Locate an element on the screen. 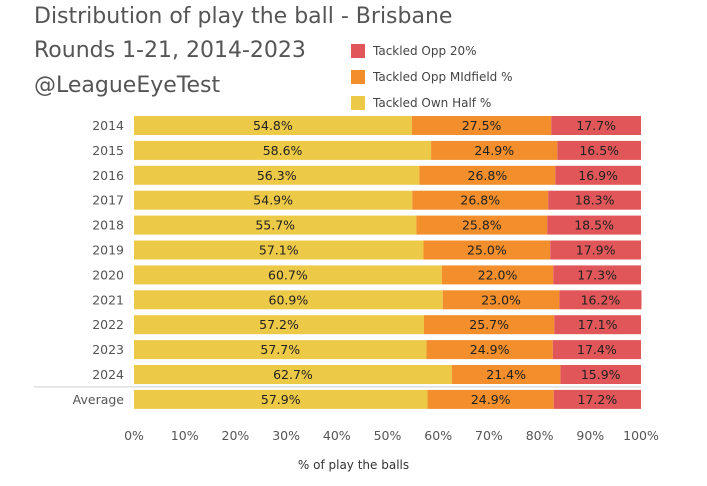  x-tick-label: 90% is located at coordinates (590, 435).